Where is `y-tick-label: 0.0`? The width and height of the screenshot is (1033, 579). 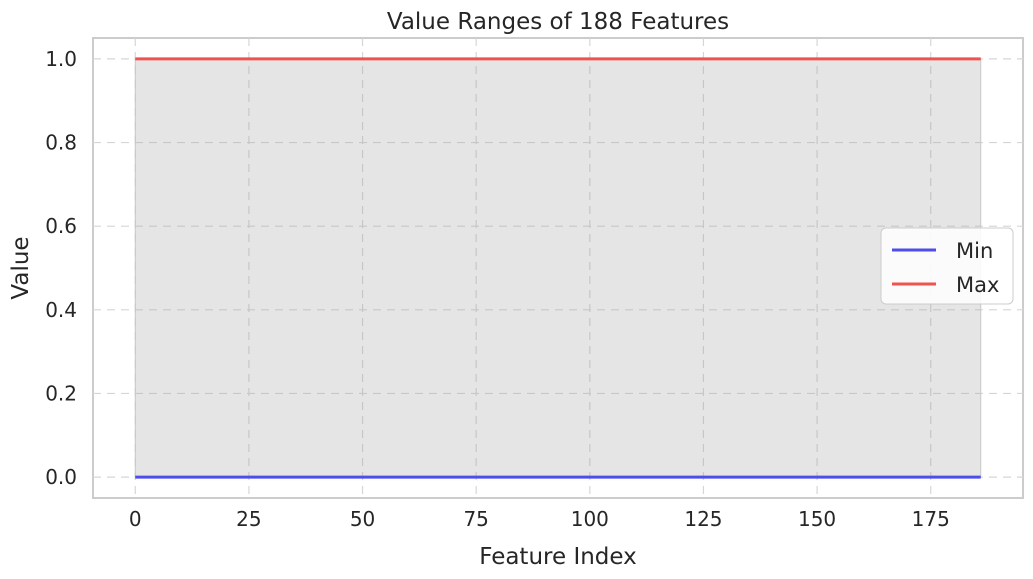
y-tick-label: 0.0 is located at coordinates (61, 477).